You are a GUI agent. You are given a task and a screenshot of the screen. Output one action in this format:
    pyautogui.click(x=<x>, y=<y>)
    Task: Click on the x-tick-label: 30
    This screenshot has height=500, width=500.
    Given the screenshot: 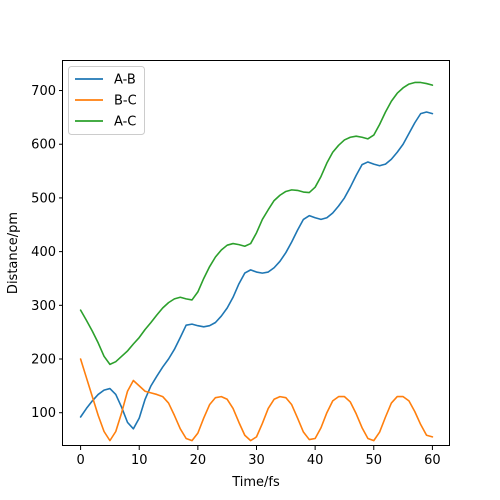 What is the action you would take?
    pyautogui.click(x=256, y=460)
    